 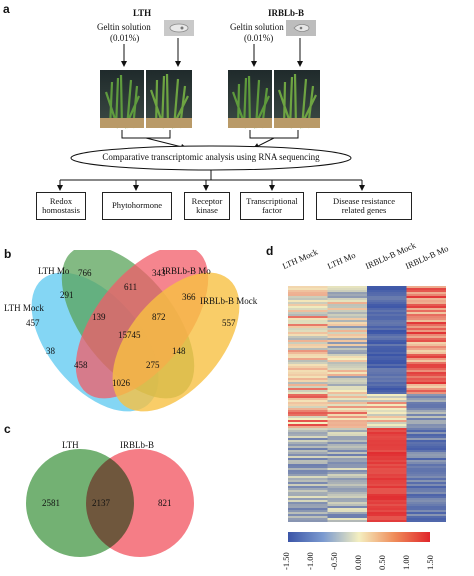 What do you see at coordinates (24, 308) in the screenshot?
I see `venn-label-lth-mock: LTH Mock` at bounding box center [24, 308].